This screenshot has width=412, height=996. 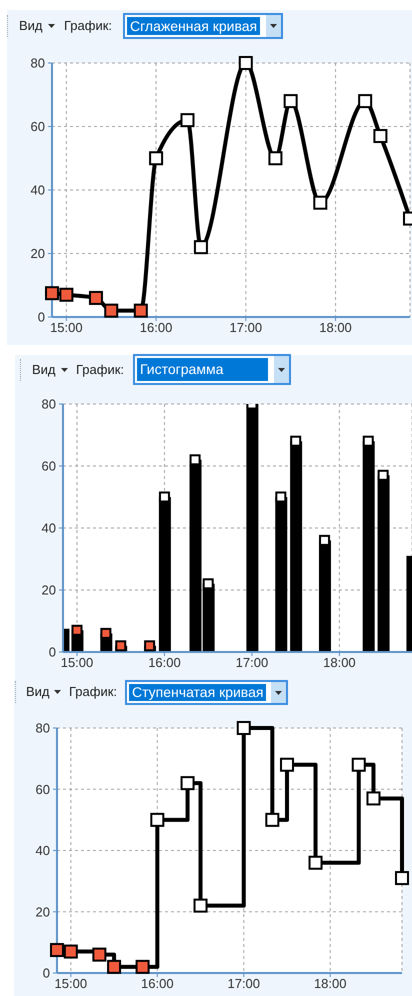 I want to click on dropdown-box: Сглаженная кривая, so click(x=203, y=26).